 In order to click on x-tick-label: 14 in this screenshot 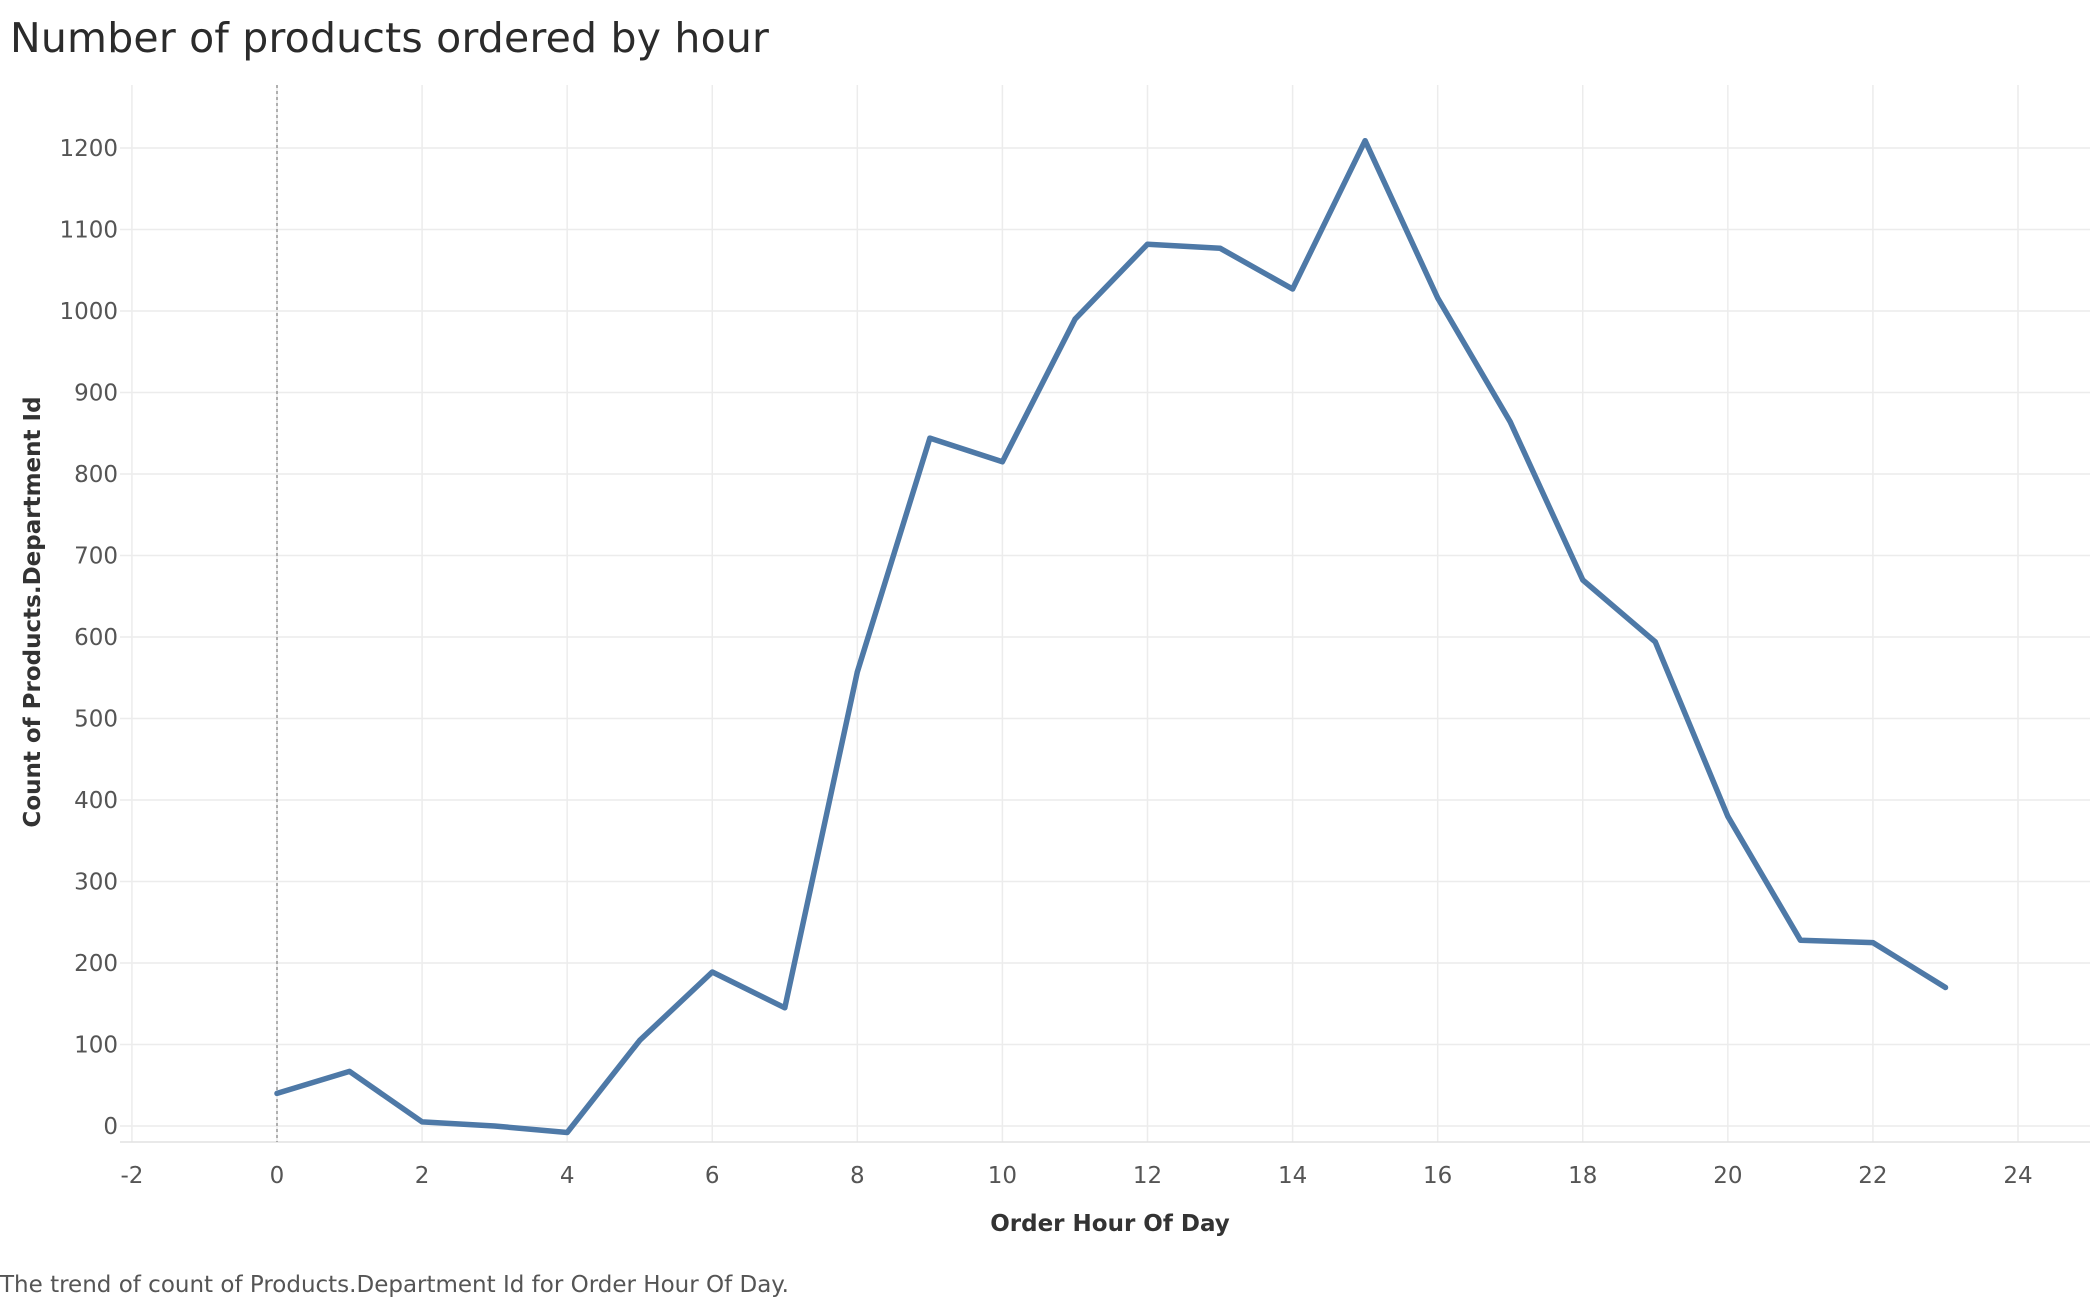, I will do `click(1292, 1176)`.